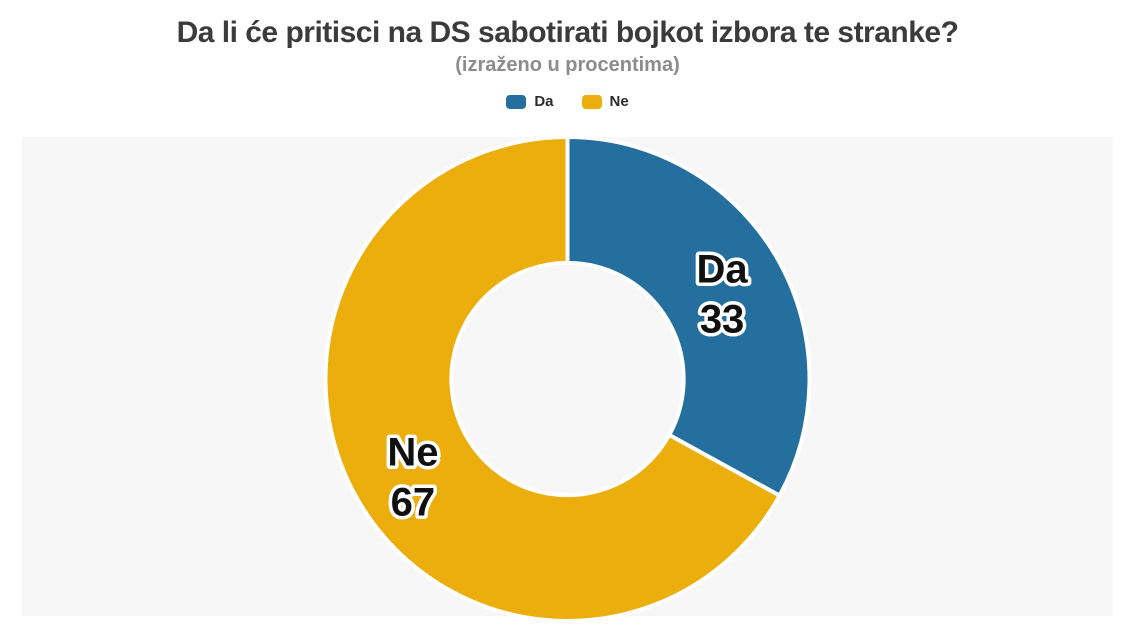 Image resolution: width=1135 pixels, height=638 pixels. Describe the element at coordinates (567, 64) in the screenshot. I see `chart-subtitle: (izraženo u procentima)` at that location.